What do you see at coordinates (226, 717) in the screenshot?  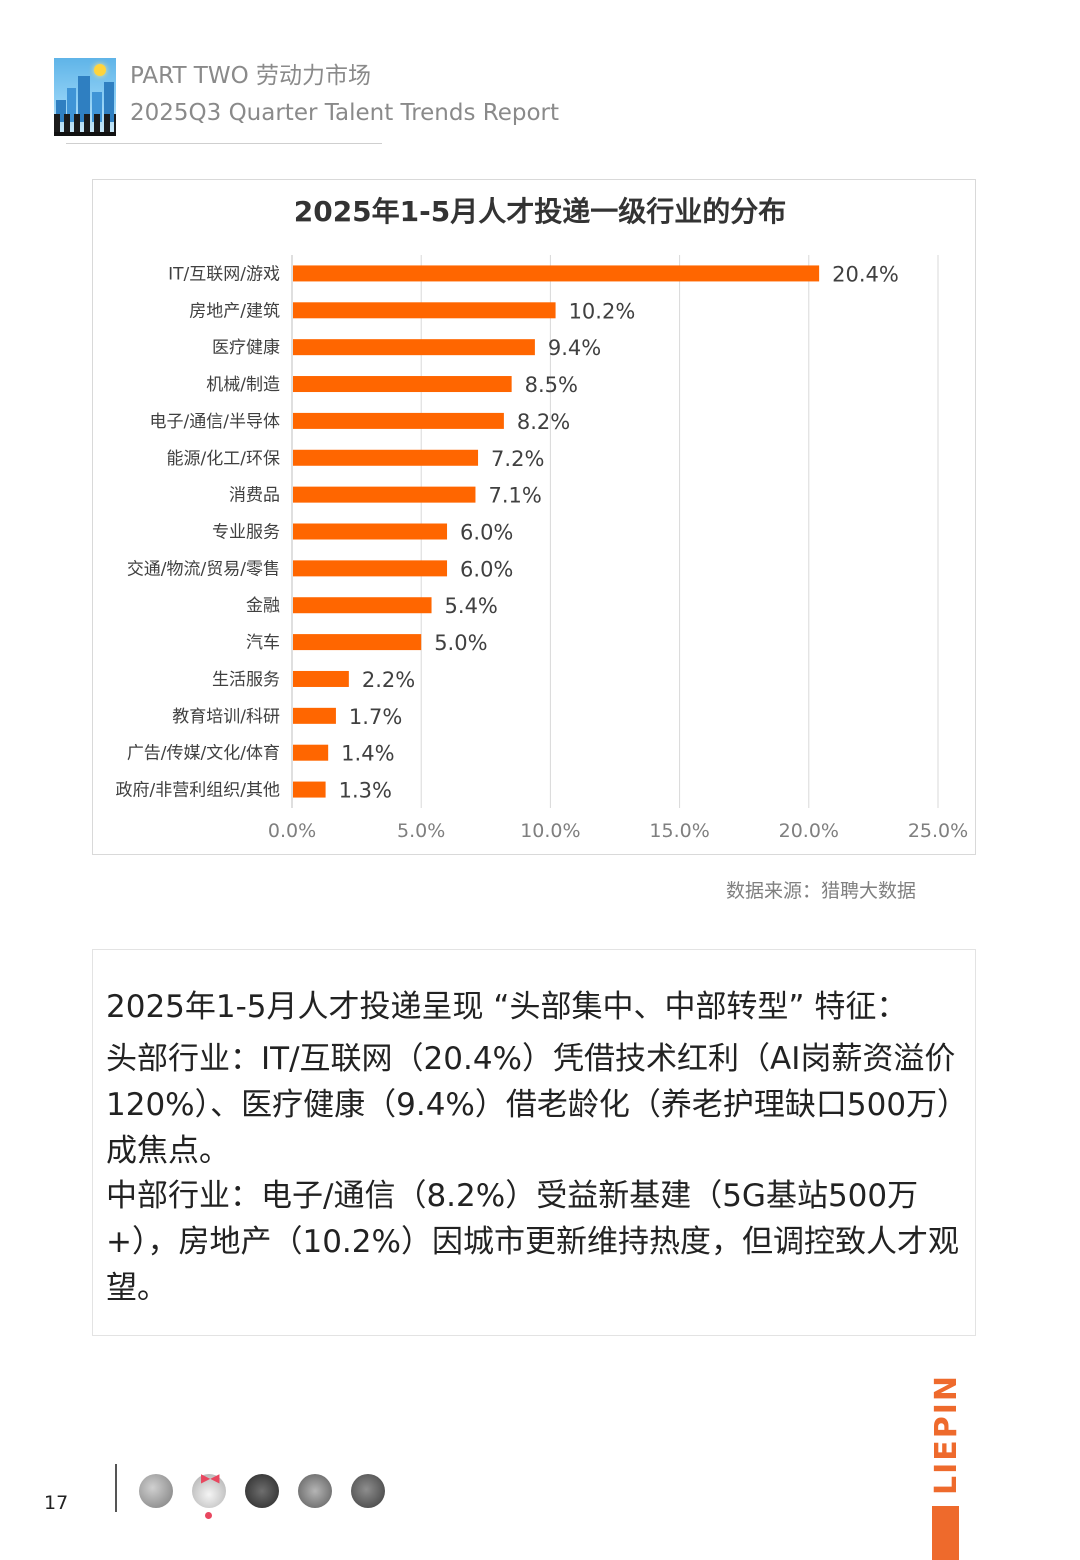 I see `category-label: 教育培训/科研` at bounding box center [226, 717].